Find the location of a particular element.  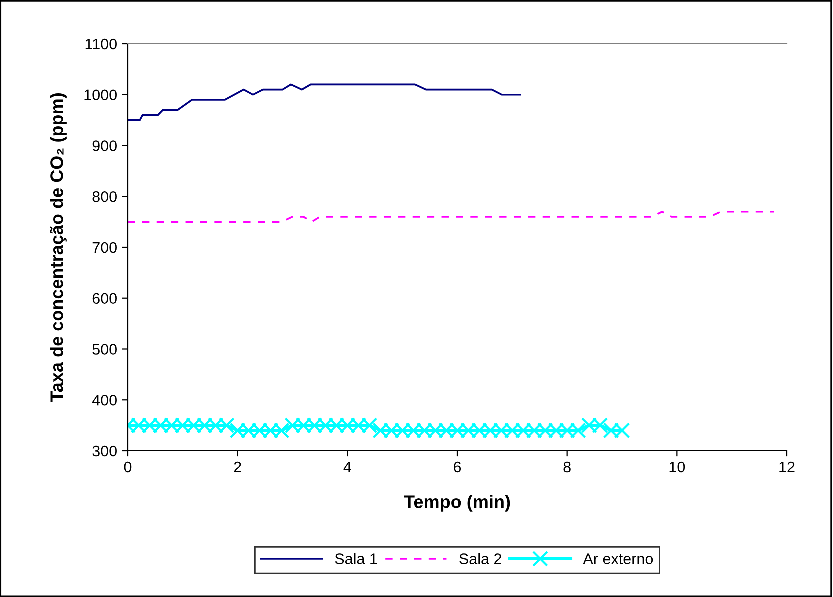

x-tick-label: 2 is located at coordinates (238, 467).